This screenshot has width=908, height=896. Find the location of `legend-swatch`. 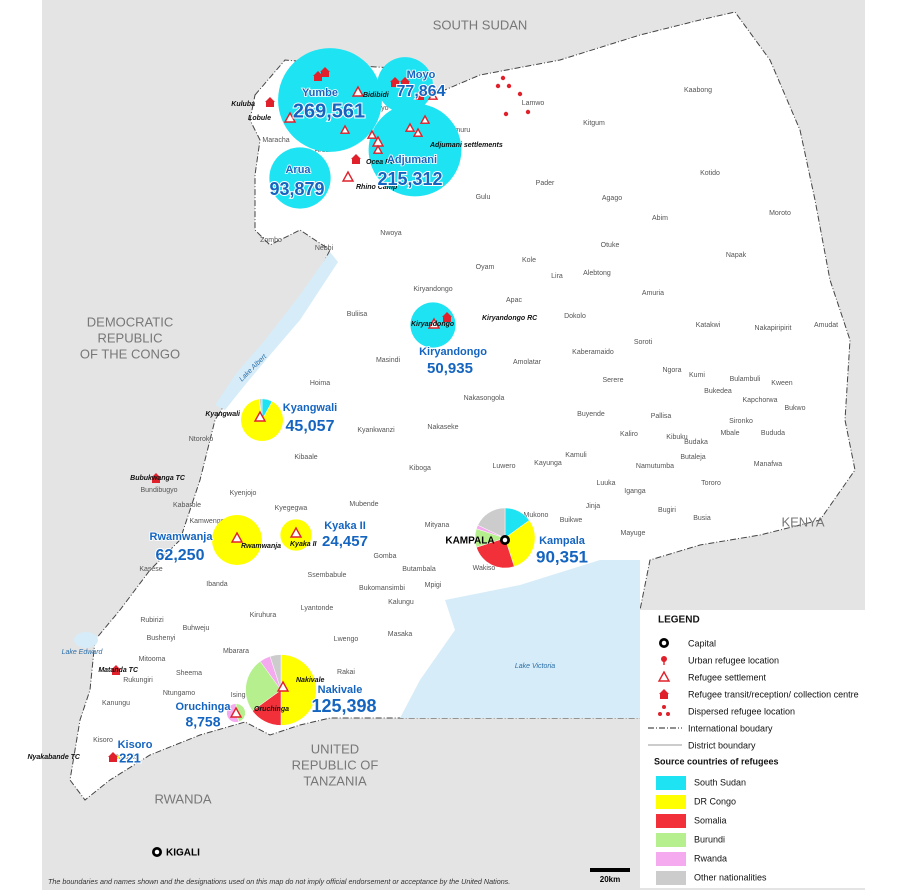

legend-swatch is located at coordinates (671, 840).